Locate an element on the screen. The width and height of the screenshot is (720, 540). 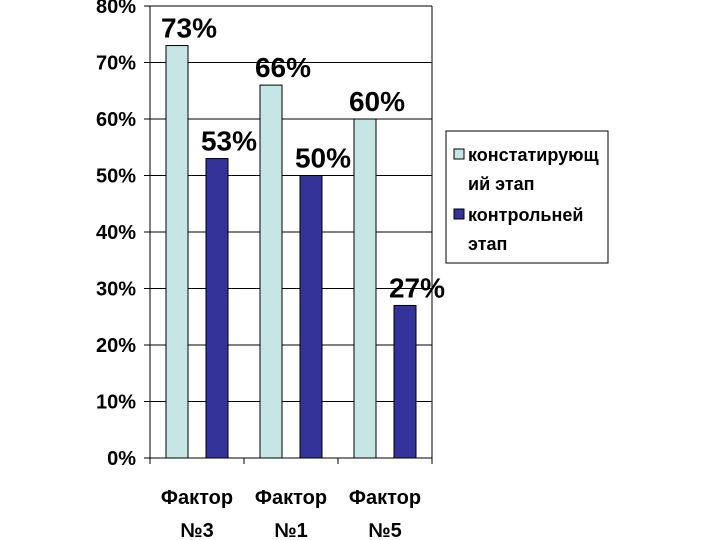
y-tick-label: 40% is located at coordinates (116, 233).